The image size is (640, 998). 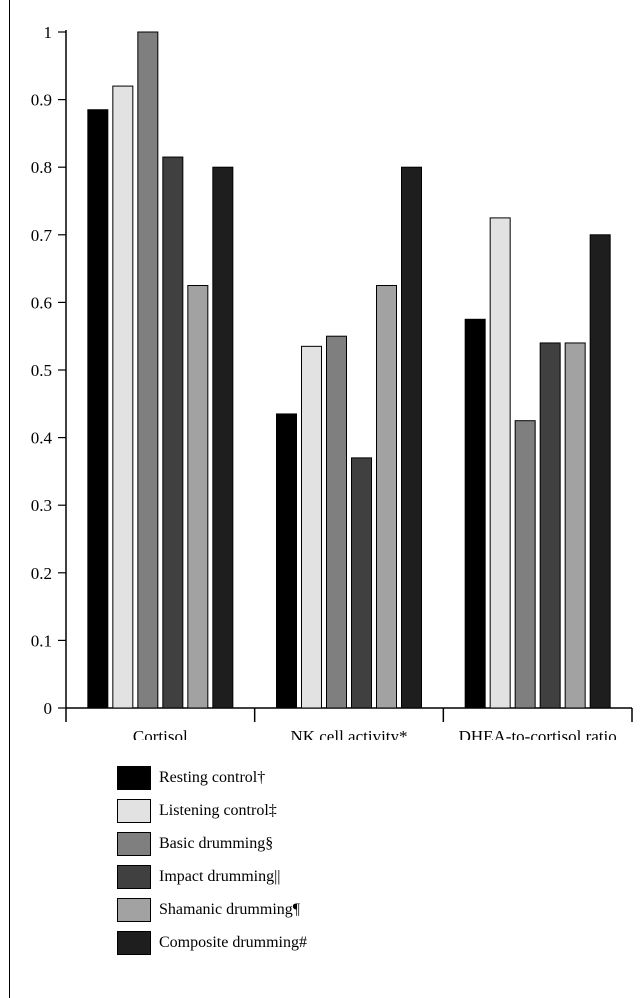 What do you see at coordinates (212, 777) in the screenshot?
I see `legend-label: Resting control†` at bounding box center [212, 777].